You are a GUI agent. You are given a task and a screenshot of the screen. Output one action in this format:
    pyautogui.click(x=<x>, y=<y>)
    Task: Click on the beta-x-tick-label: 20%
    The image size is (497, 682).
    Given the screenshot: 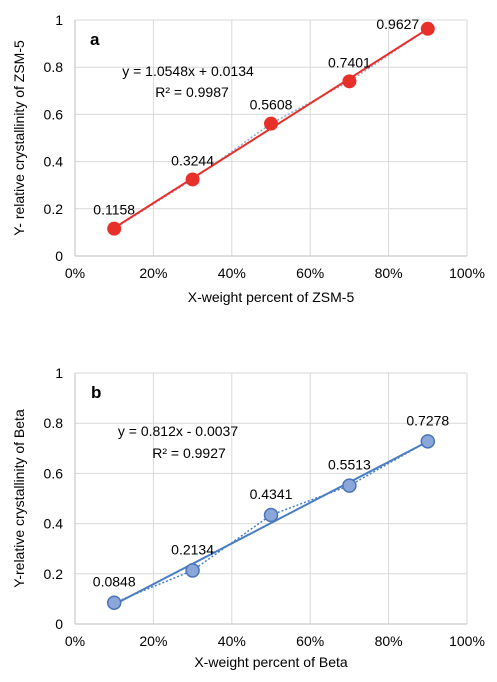 What is the action you would take?
    pyautogui.click(x=153, y=641)
    